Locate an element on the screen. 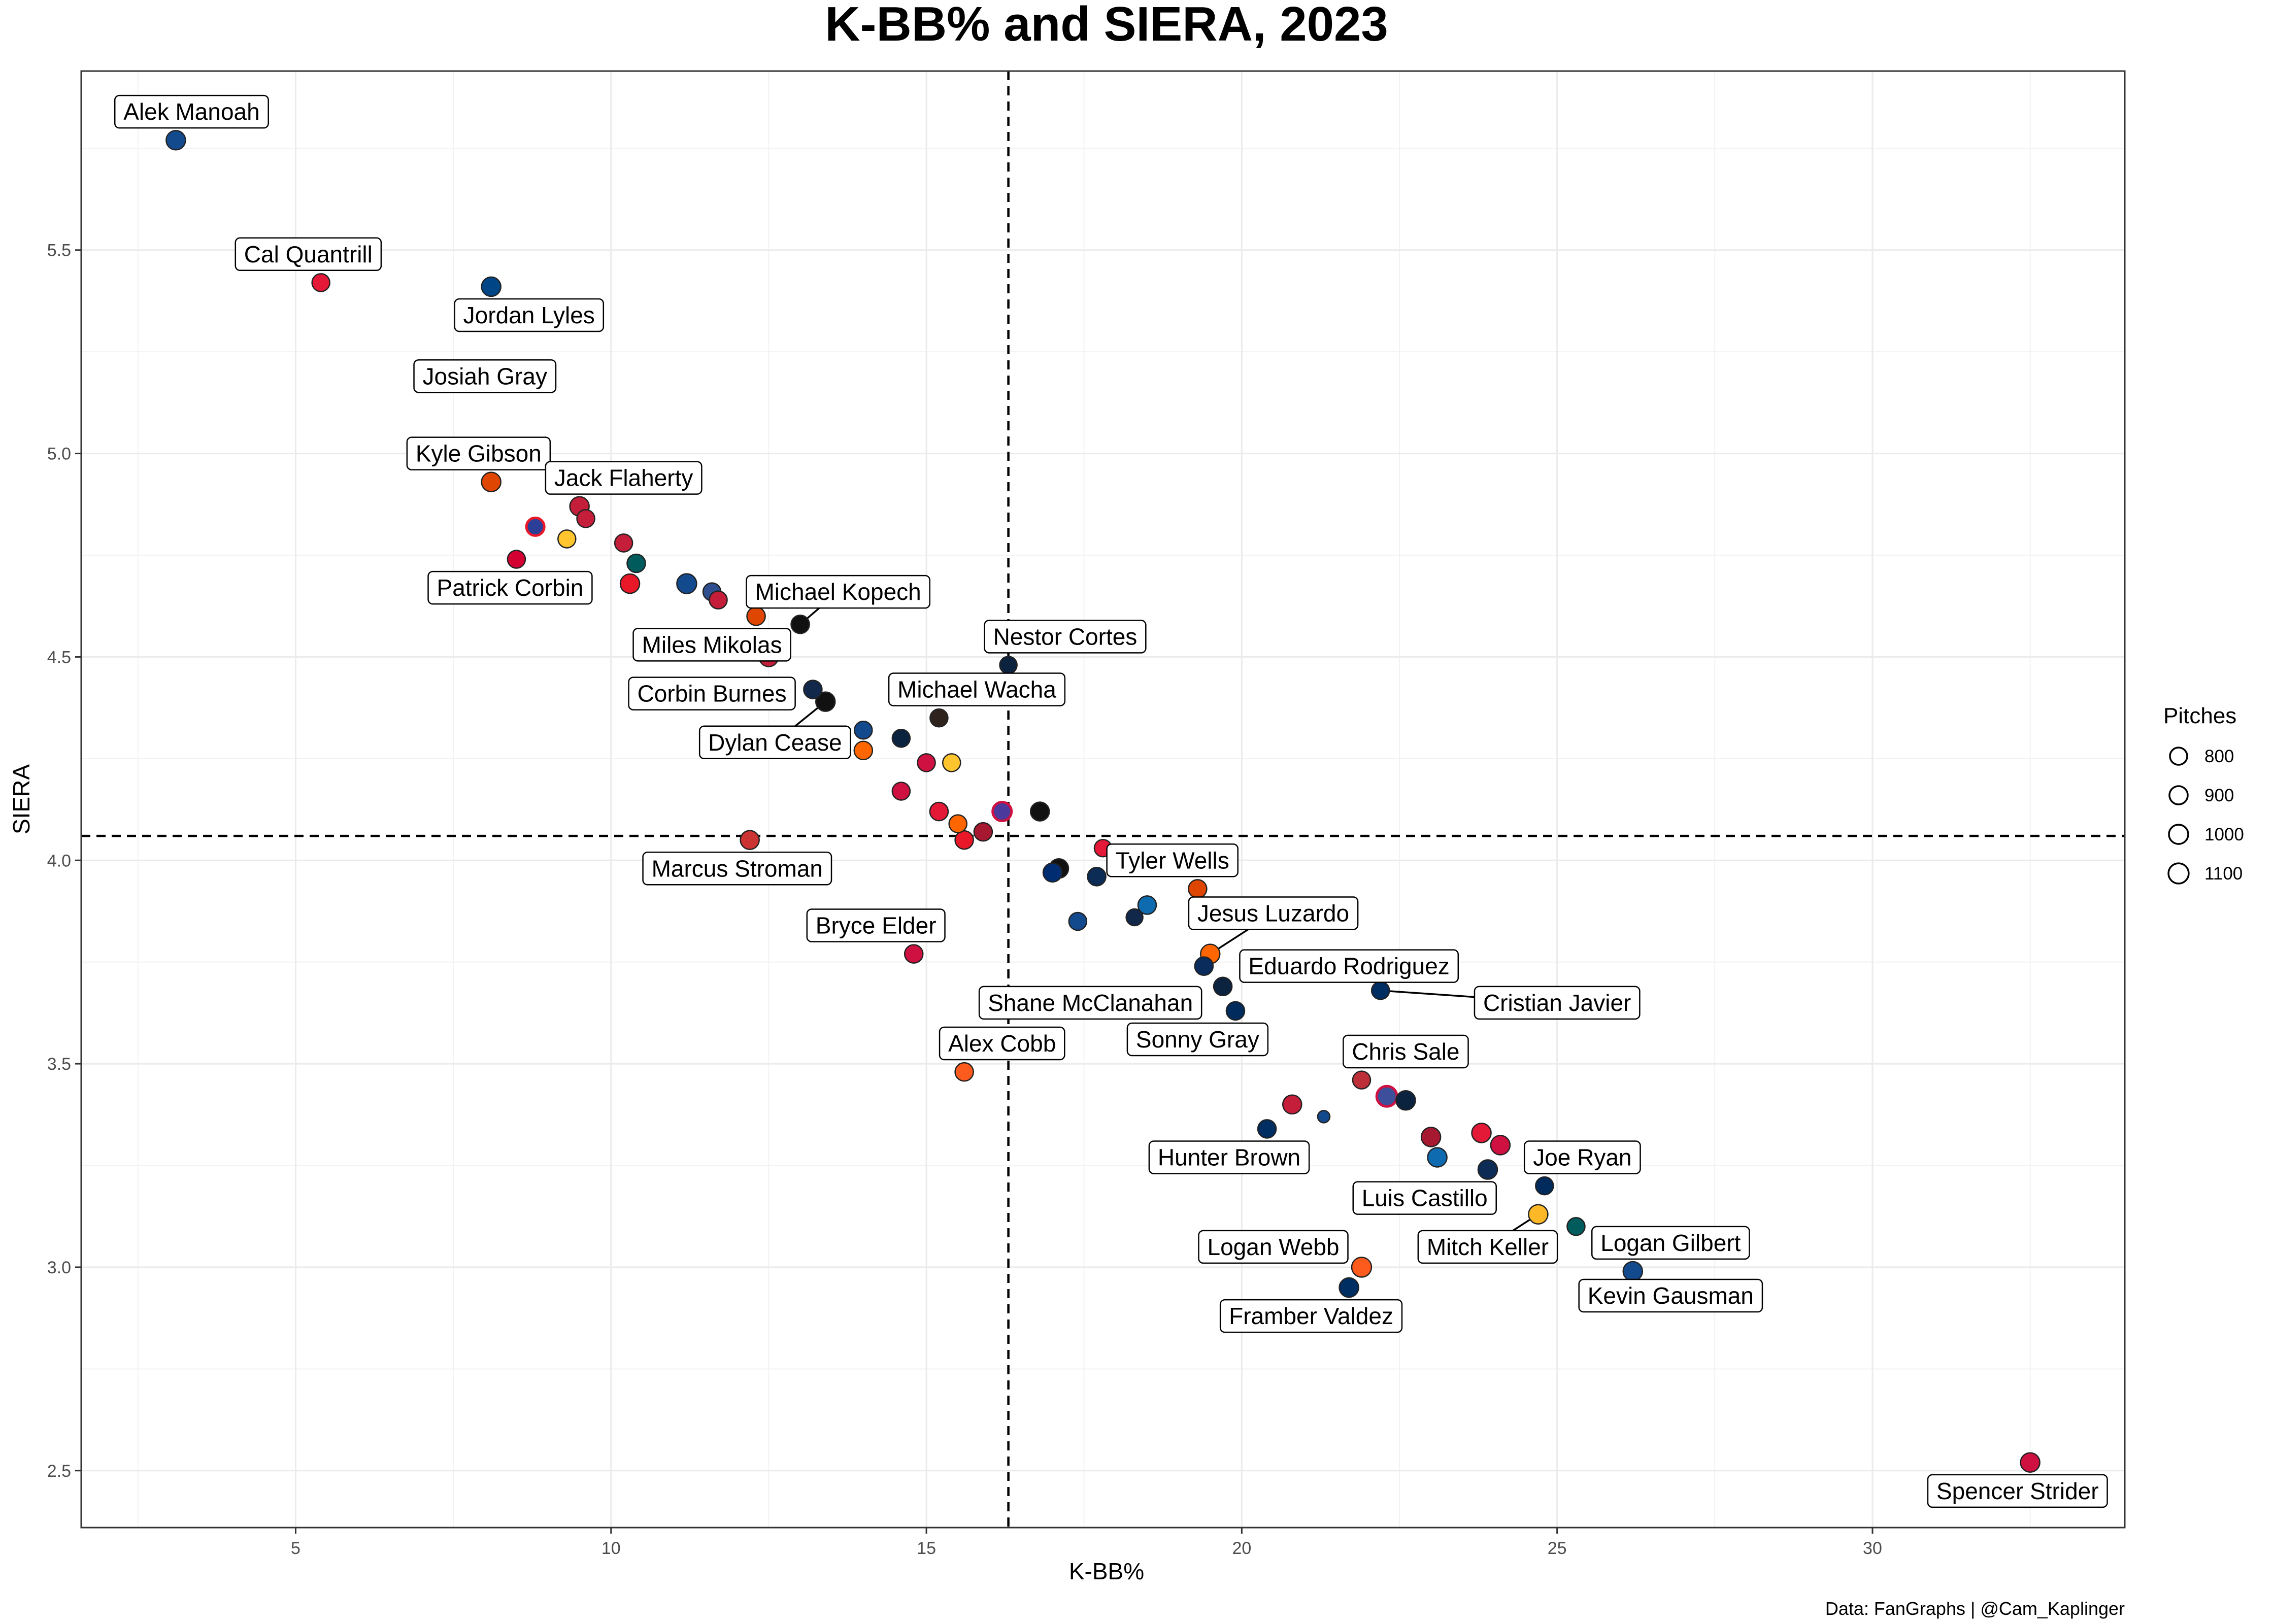 The height and width of the screenshot is (1624, 2274). x-tick-label: 5 is located at coordinates (295, 1548).